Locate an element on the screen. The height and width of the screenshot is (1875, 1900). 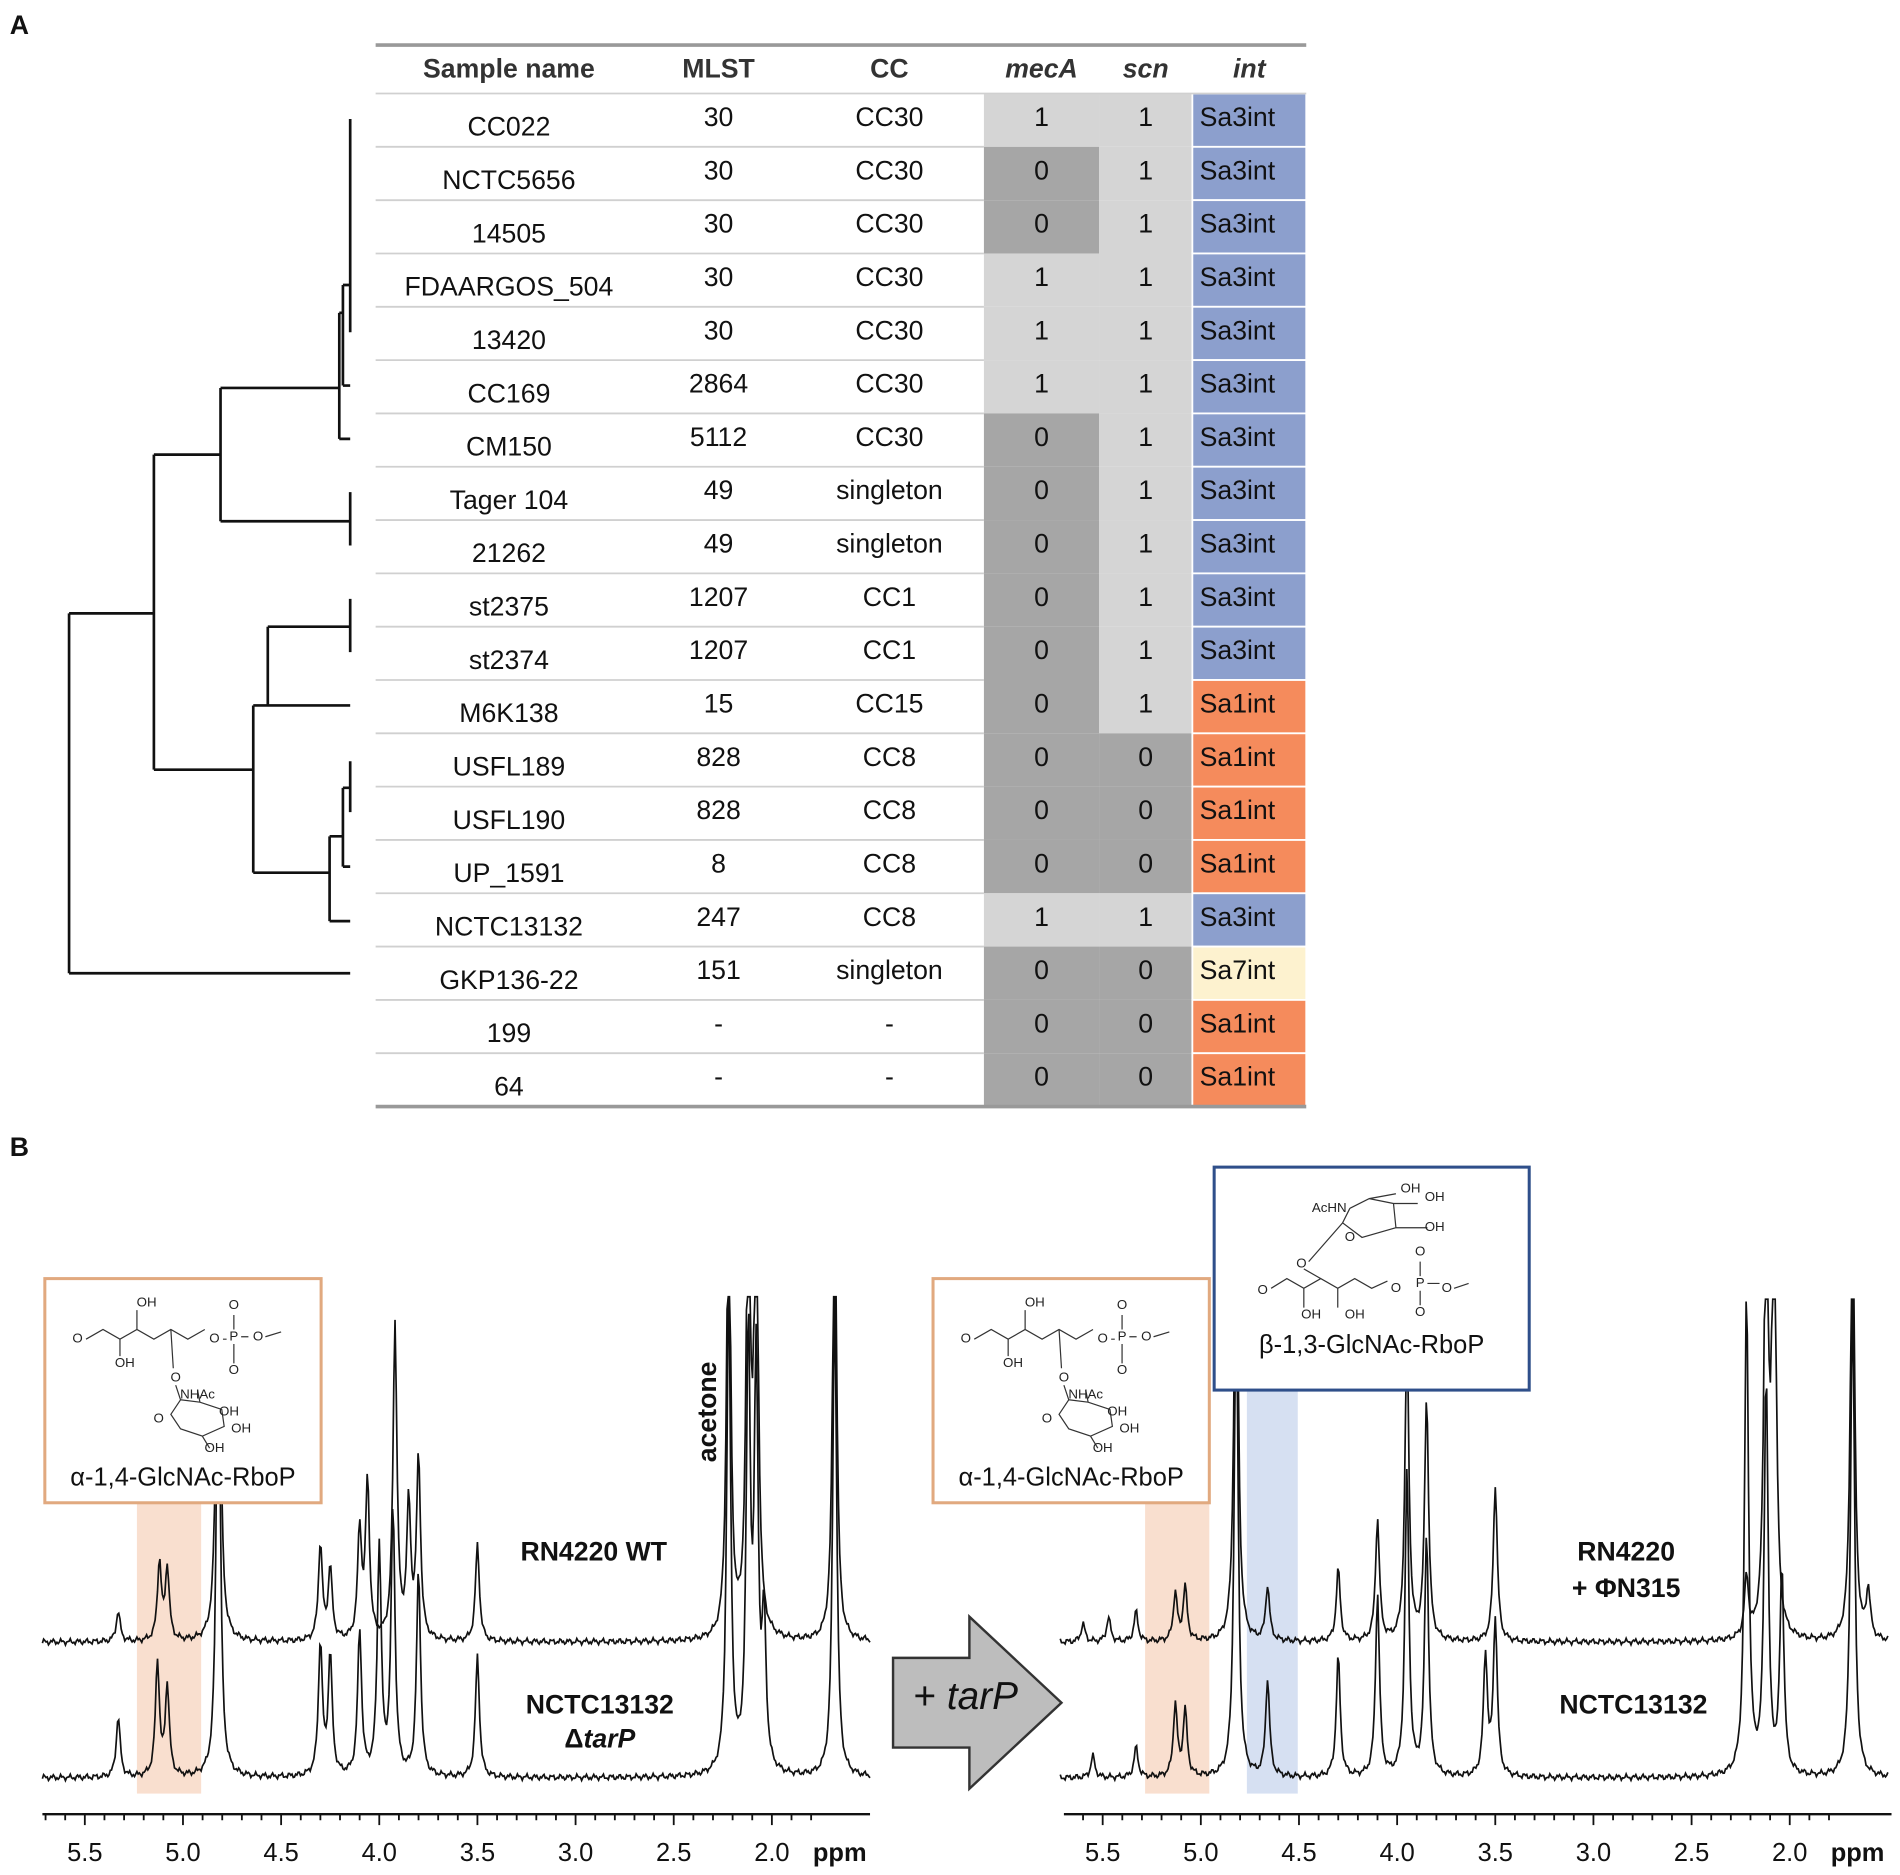
spectrum-label: NCTC13132 is located at coordinates (1633, 1704).